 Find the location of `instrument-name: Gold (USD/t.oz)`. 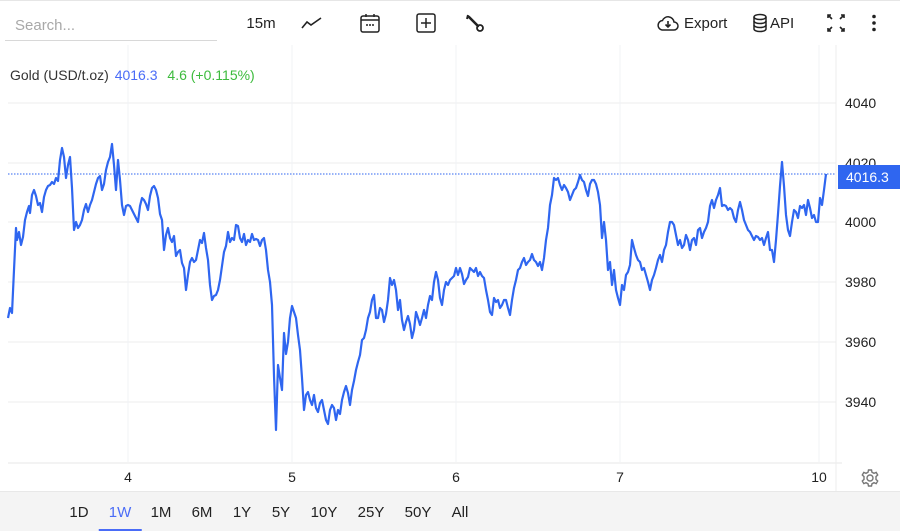

instrument-name: Gold (USD/t.oz) is located at coordinates (59, 75).